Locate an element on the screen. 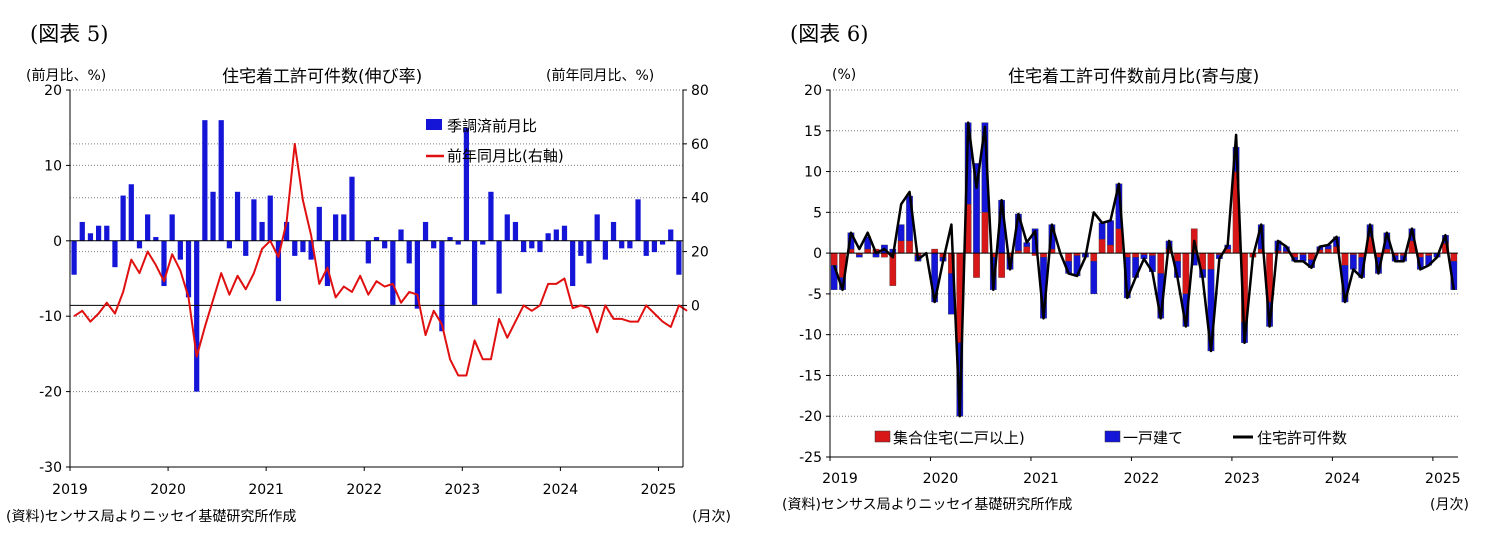 The width and height of the screenshot is (1507, 552). month-label-right: (月次) is located at coordinates (1449, 505).